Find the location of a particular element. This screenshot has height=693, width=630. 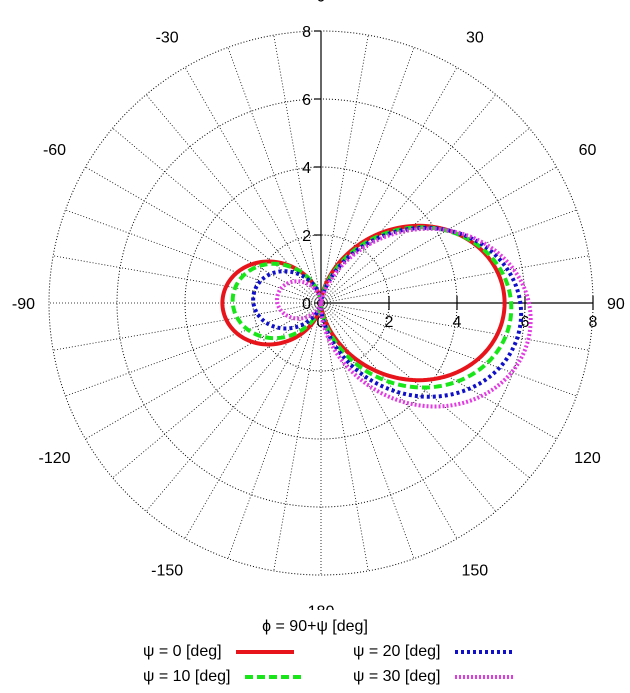

legend-label: ψ = 10 [deg] is located at coordinates (187, 676).